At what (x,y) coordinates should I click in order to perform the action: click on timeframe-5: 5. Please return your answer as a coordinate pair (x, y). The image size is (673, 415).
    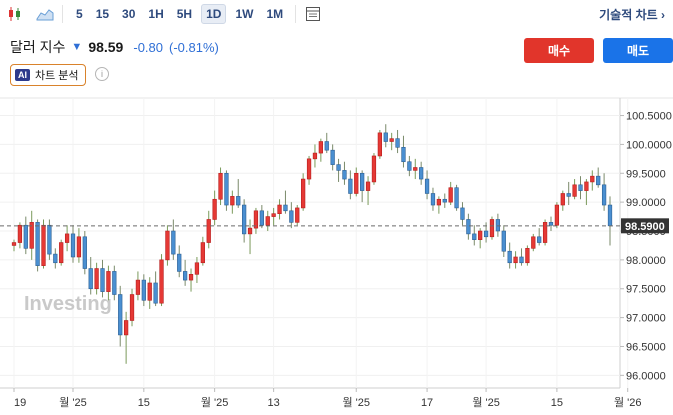
    Looking at the image, I should click on (79, 14).